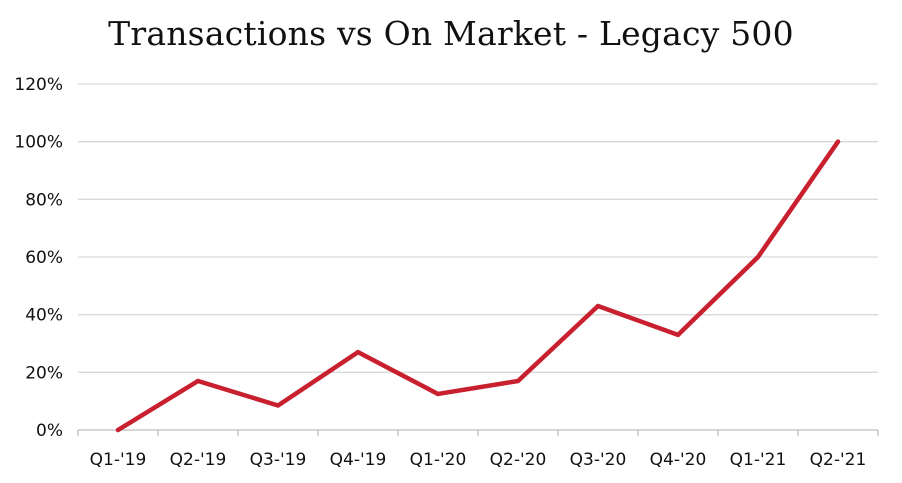 The width and height of the screenshot is (902, 483). What do you see at coordinates (838, 460) in the screenshot?
I see `x-tick-label: Q2-'21` at bounding box center [838, 460].